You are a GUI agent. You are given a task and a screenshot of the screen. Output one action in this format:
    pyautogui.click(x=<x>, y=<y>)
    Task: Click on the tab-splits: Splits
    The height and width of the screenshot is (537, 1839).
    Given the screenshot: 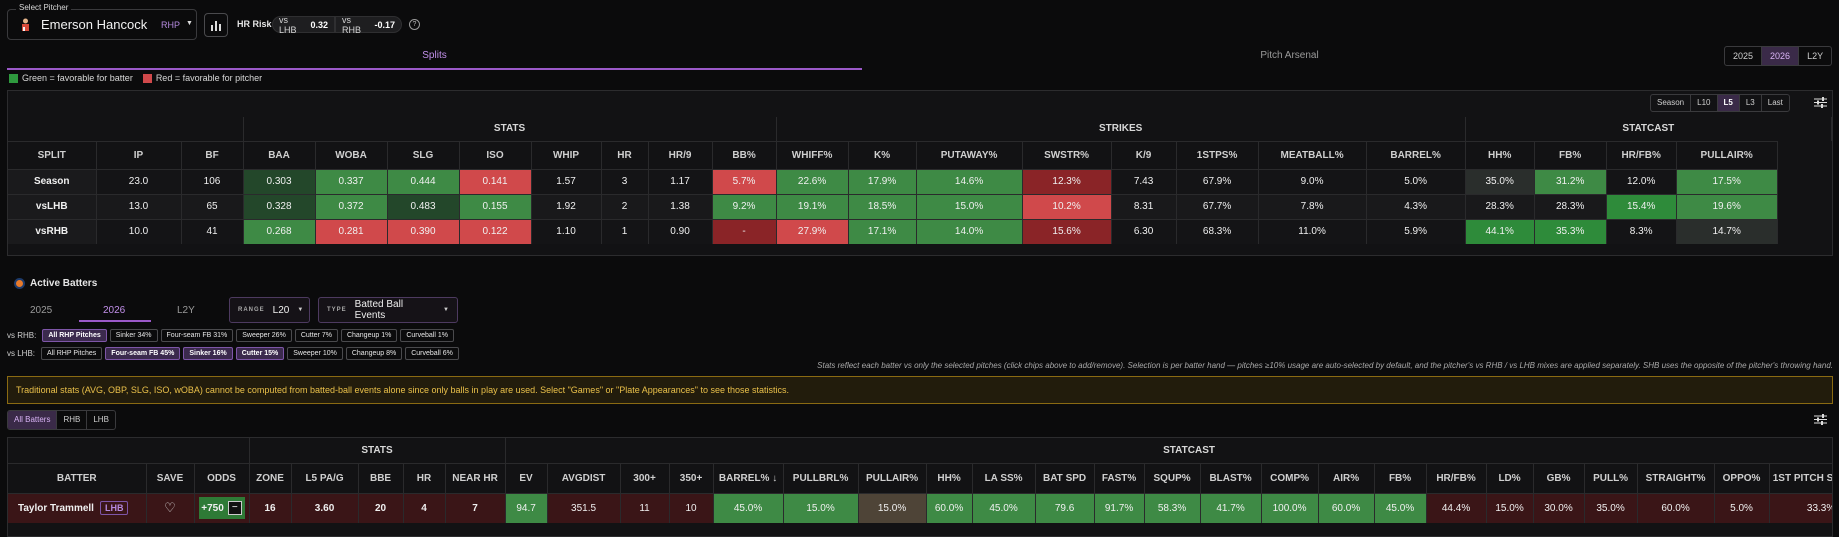 What is the action you would take?
    pyautogui.click(x=434, y=55)
    